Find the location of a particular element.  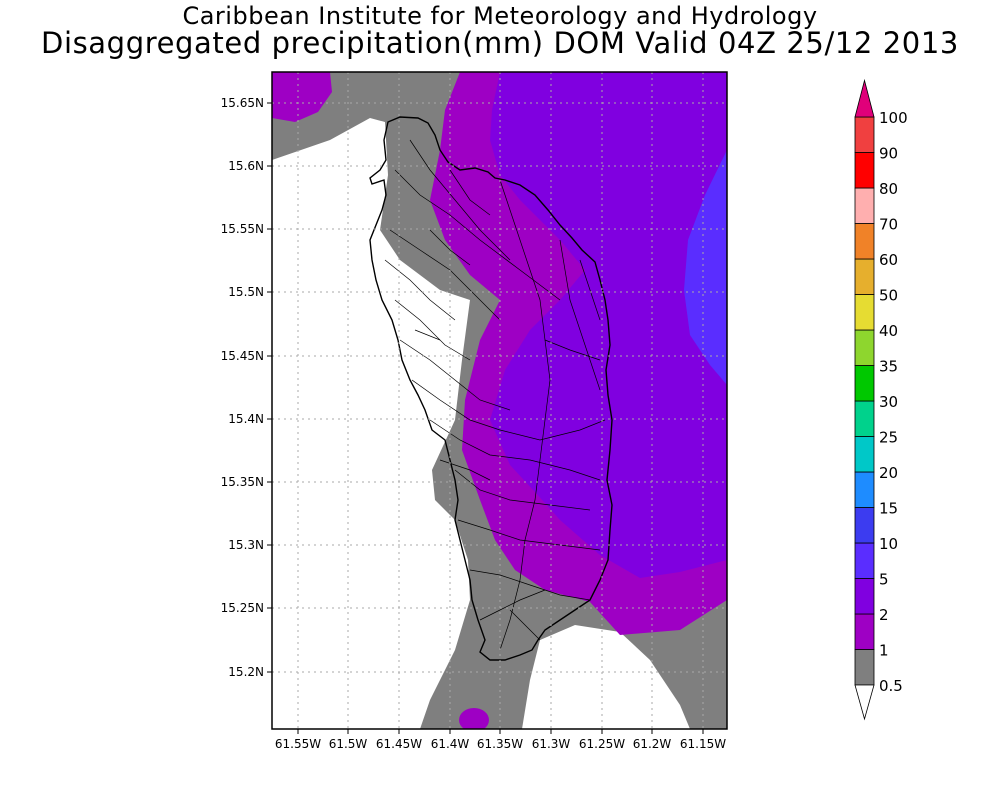

colorbar-label: 80 is located at coordinates (888, 189).